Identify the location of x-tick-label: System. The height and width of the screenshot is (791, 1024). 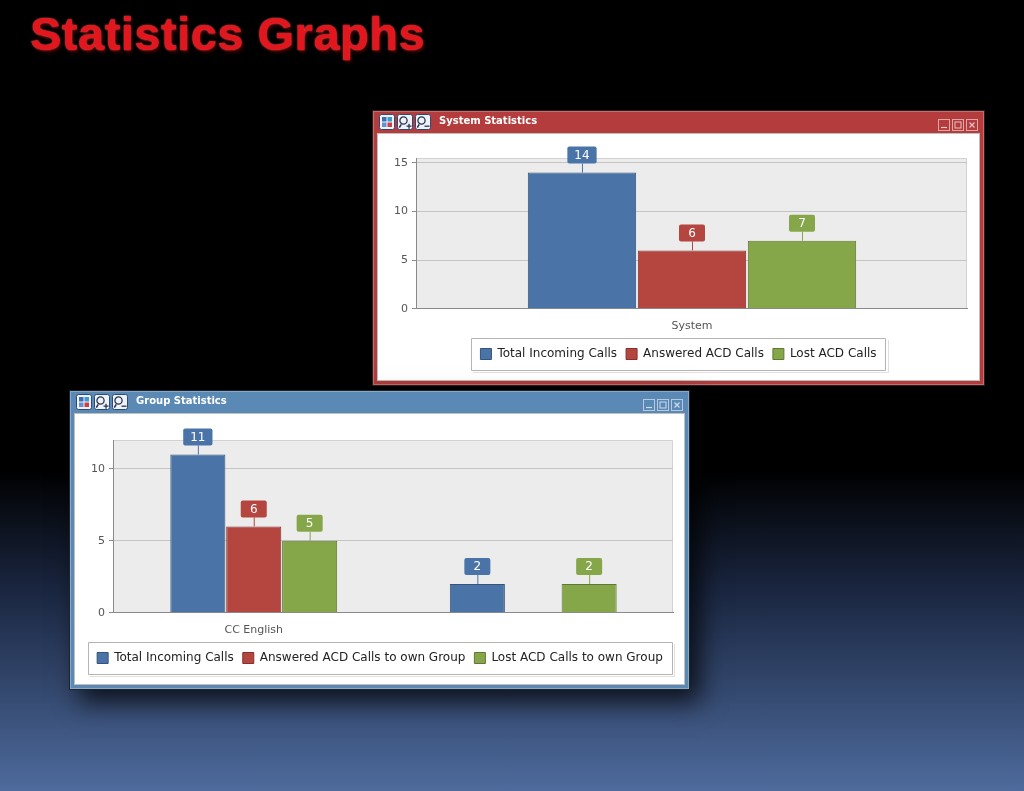
(692, 326).